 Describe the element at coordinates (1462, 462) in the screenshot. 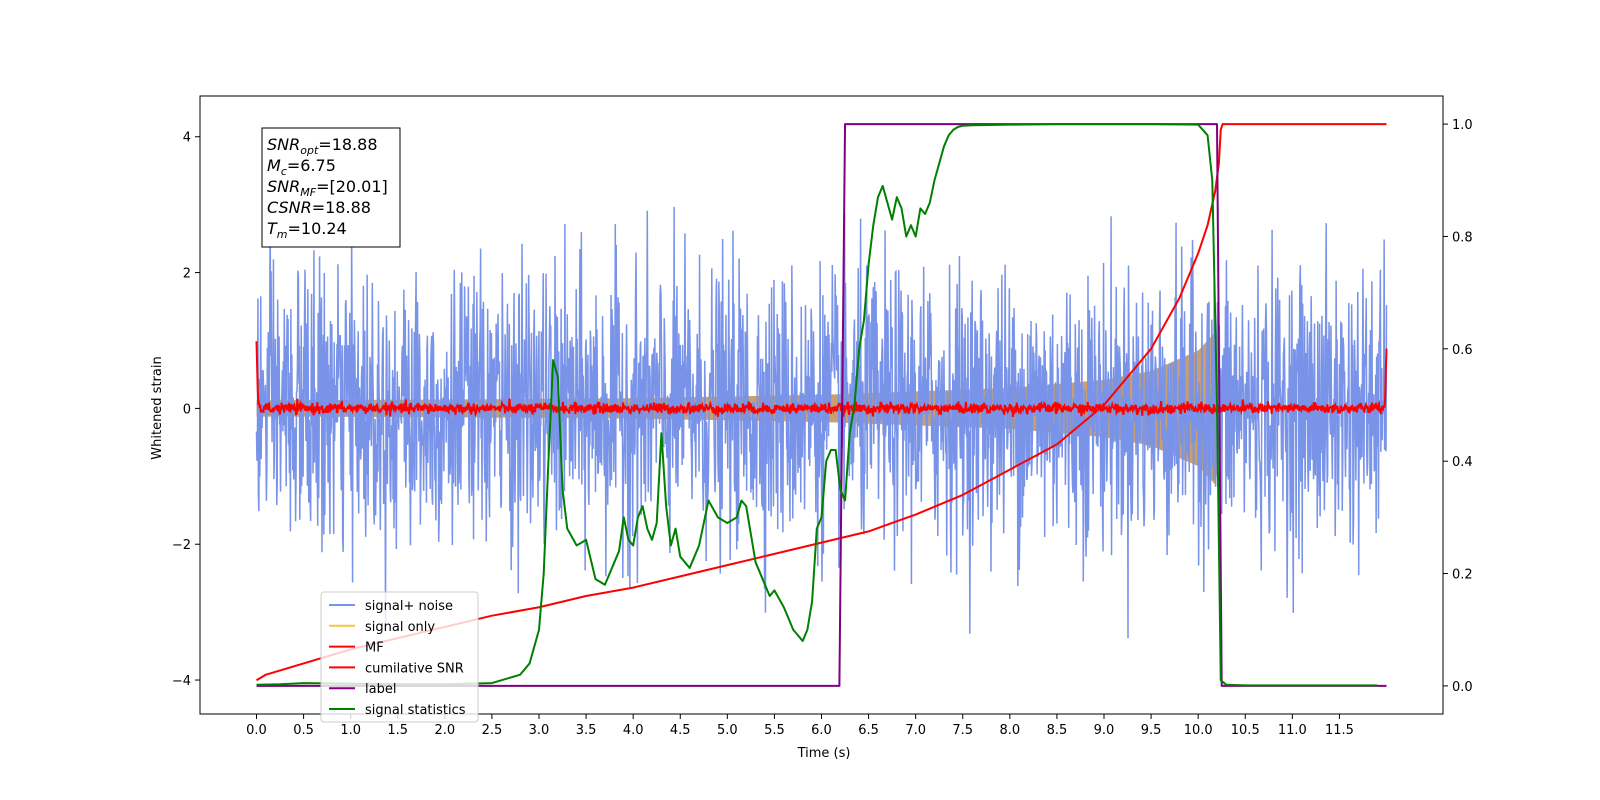

I see `y2-tick-label: 0.4` at that location.